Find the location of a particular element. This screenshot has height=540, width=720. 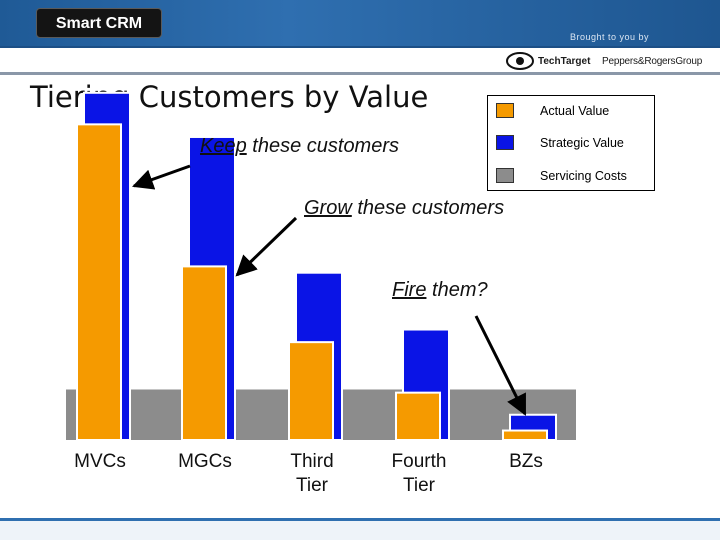

header-rule is located at coordinates (360, 47).